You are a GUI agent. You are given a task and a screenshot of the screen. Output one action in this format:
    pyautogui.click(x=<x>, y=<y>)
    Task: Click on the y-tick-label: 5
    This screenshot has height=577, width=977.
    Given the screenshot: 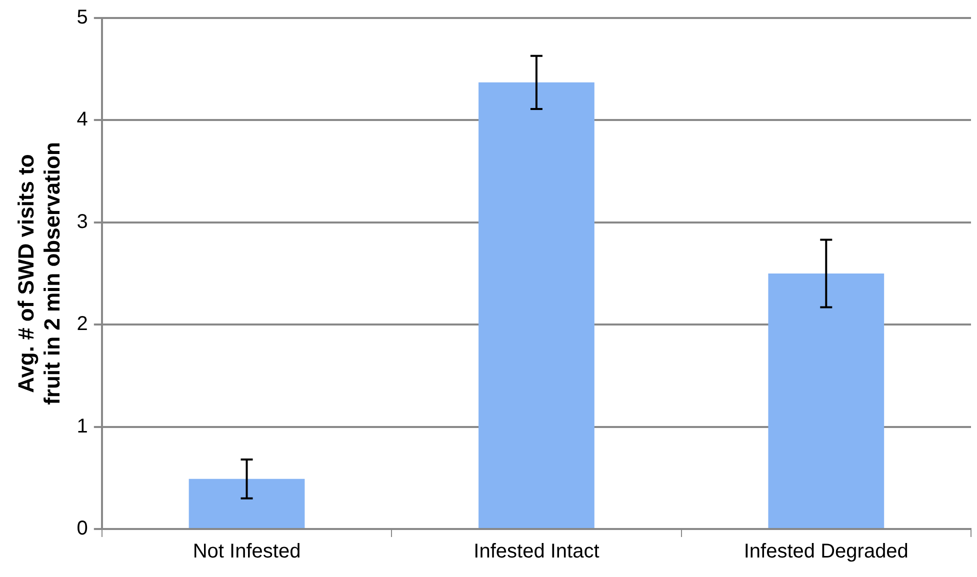 What is the action you would take?
    pyautogui.click(x=82, y=17)
    